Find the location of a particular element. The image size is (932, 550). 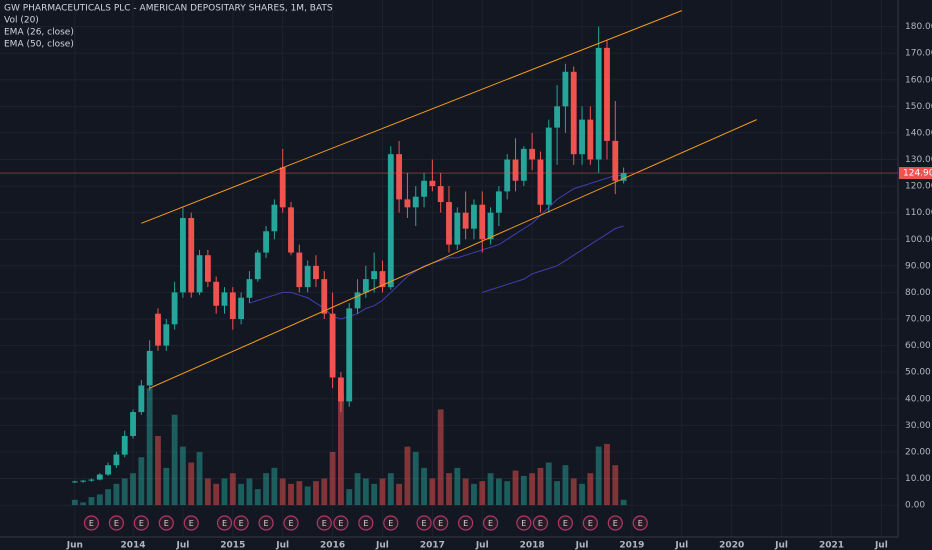

indicator-label: EMA (26, close) is located at coordinates (39, 33).